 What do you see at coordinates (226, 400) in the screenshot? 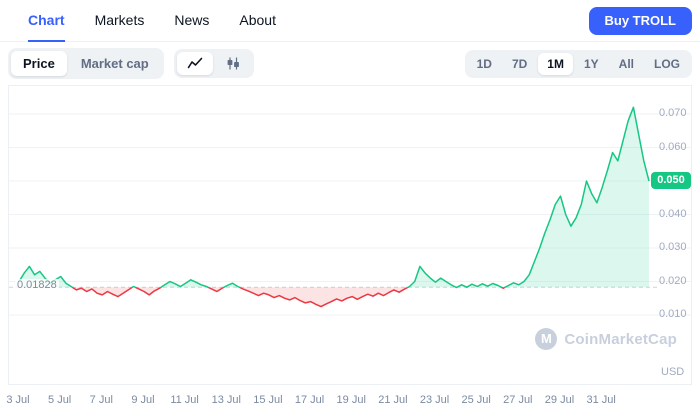
I see `x-axis-label: 13 Jul` at bounding box center [226, 400].